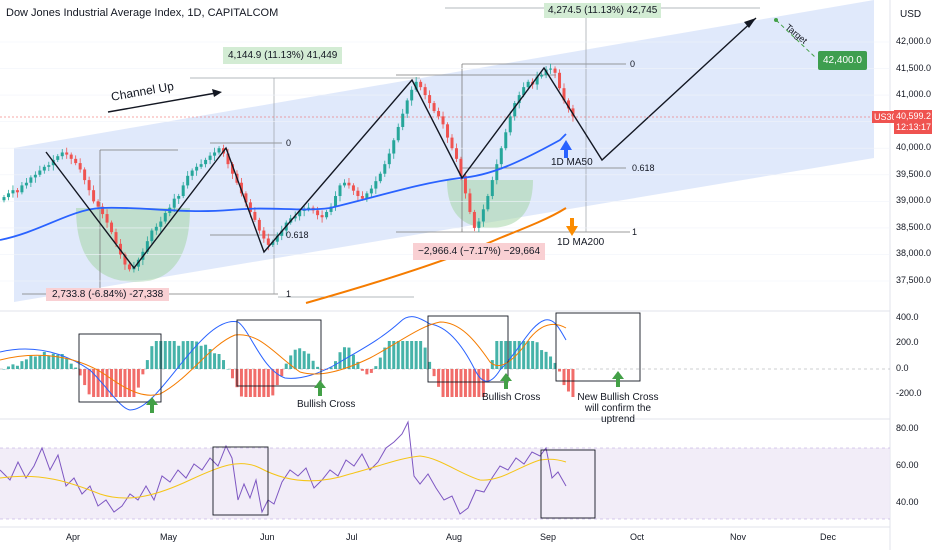 The image size is (932, 550). I want to click on rsi-boxes, so click(404, 482).